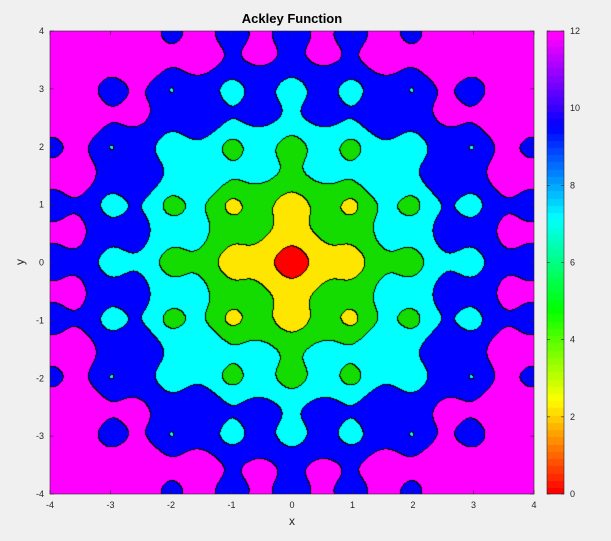 Image resolution: width=611 pixels, height=541 pixels. I want to click on x-tick-label: 1, so click(352, 505).